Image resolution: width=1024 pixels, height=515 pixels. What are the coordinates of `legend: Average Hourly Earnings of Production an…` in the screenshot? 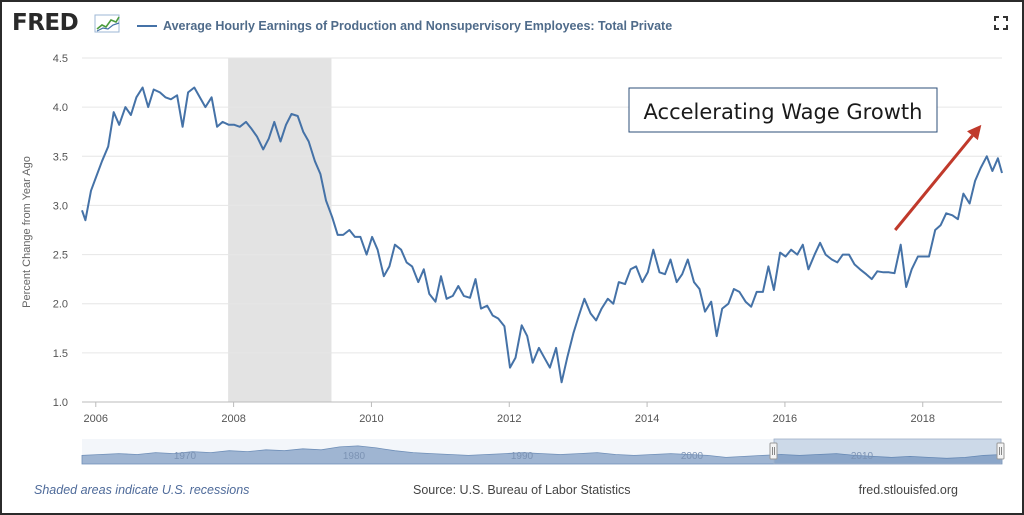 It's located at (404, 26).